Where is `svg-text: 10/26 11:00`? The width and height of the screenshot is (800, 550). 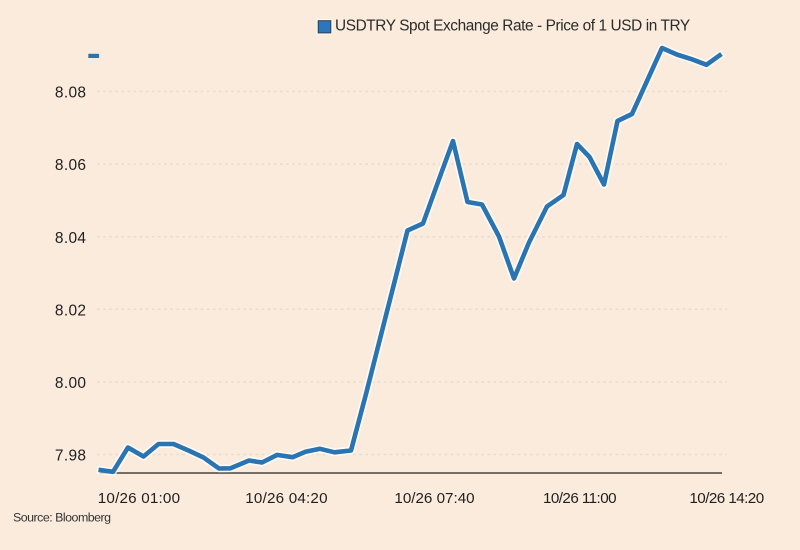 svg-text: 10/26 11:00 is located at coordinates (579, 498).